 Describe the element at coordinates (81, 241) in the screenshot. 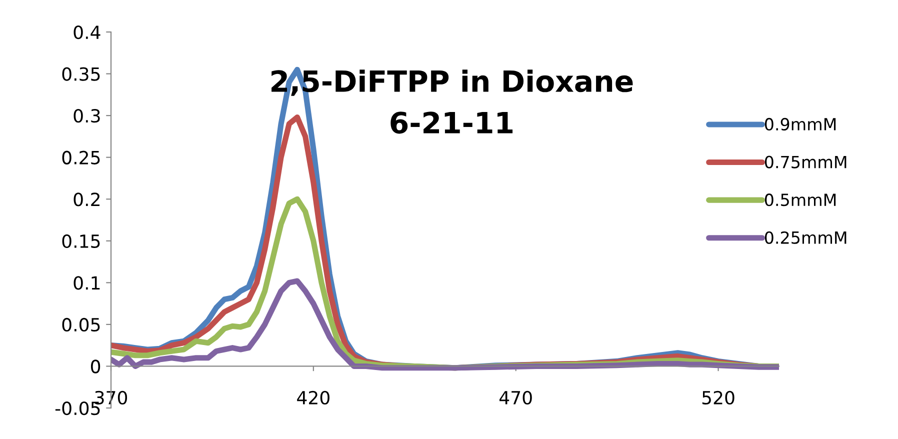

I see `y-tick-label: 0.15` at that location.